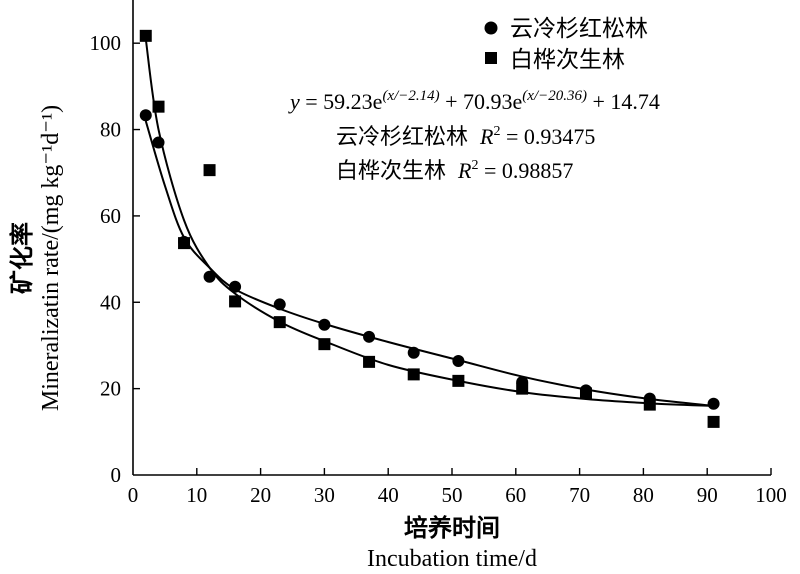 The width and height of the screenshot is (800, 574). Describe the element at coordinates (452, 495) in the screenshot. I see `x-tick-label: 50` at that location.